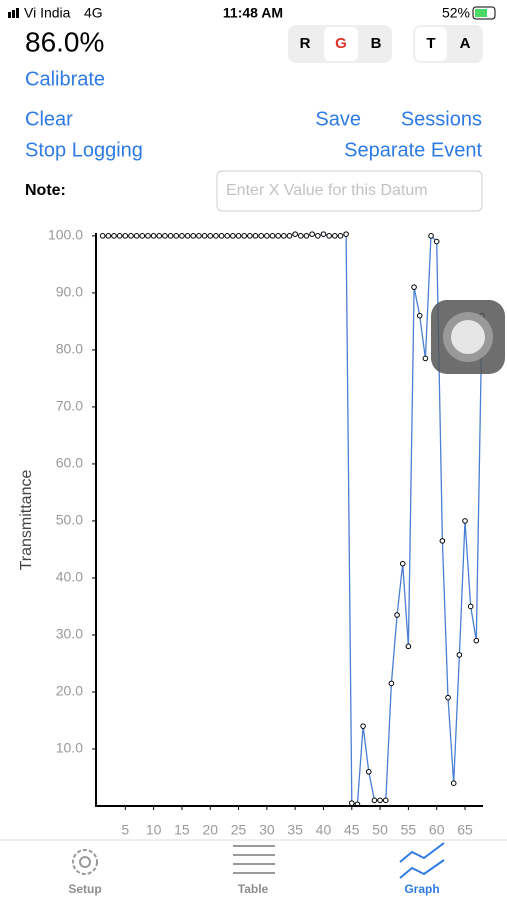 The height and width of the screenshot is (900, 507). I want to click on tab: Table, so click(253, 889).